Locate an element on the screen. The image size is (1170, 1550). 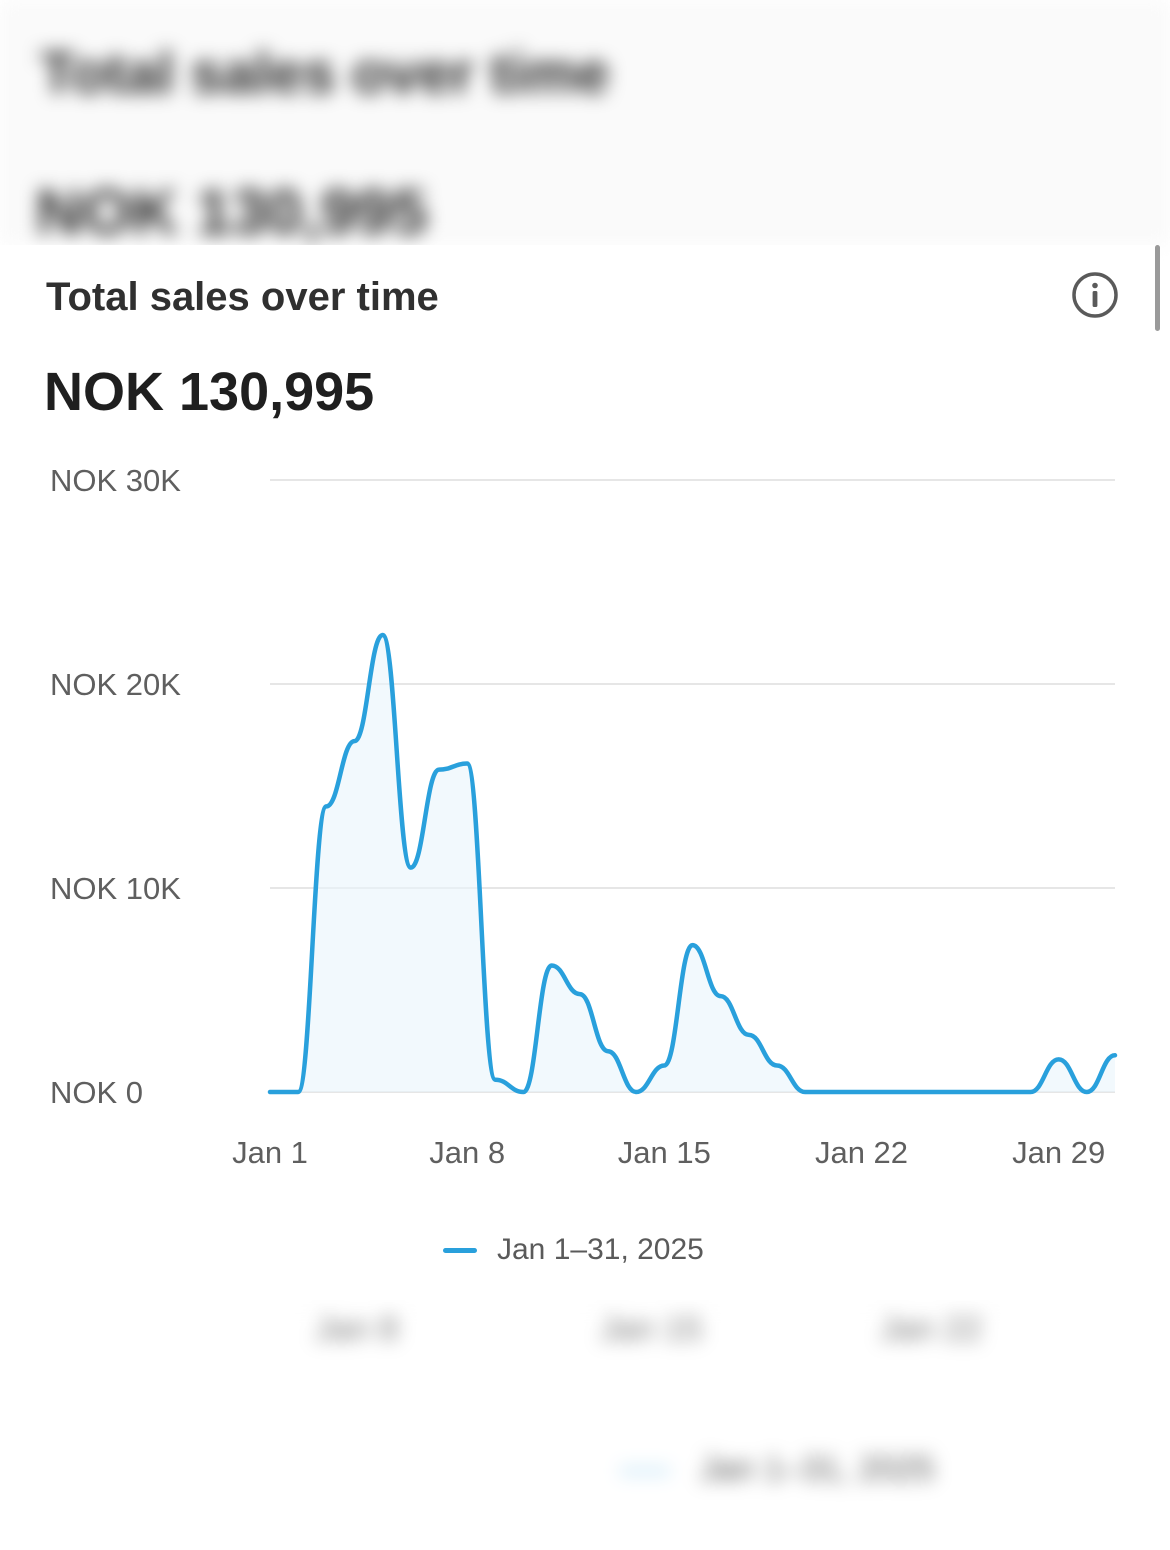
background-tick: Jan 8 is located at coordinates (357, 1329).